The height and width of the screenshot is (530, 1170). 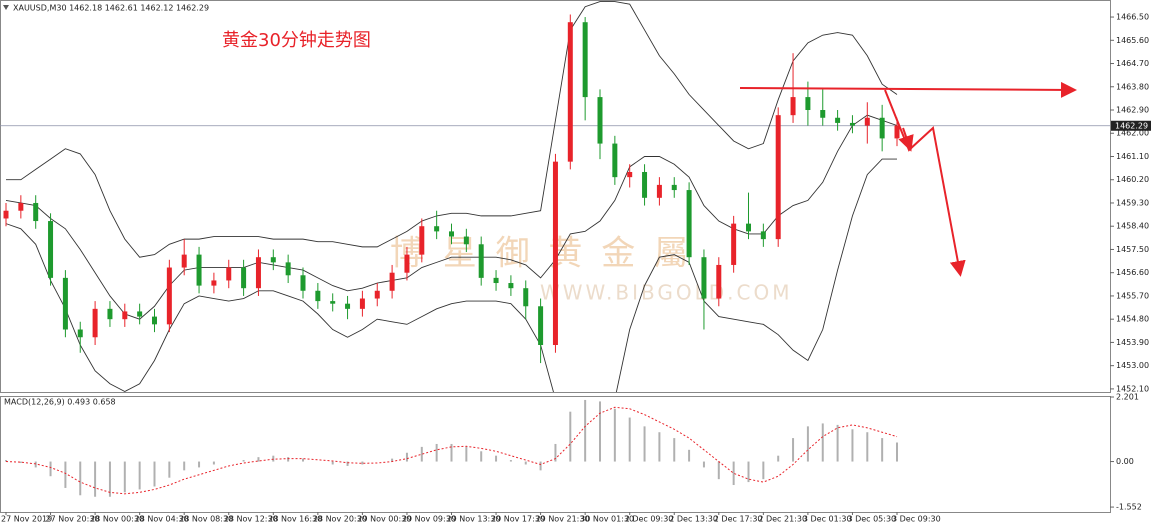 I want to click on x-tick-label: 28 Nov 12:30, so click(x=251, y=519).